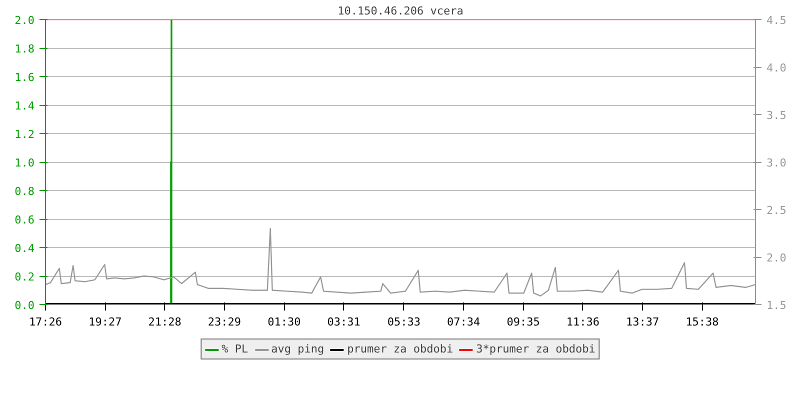 The width and height of the screenshot is (800, 400). I want to click on y-tick-label: 0.2, so click(24, 277).